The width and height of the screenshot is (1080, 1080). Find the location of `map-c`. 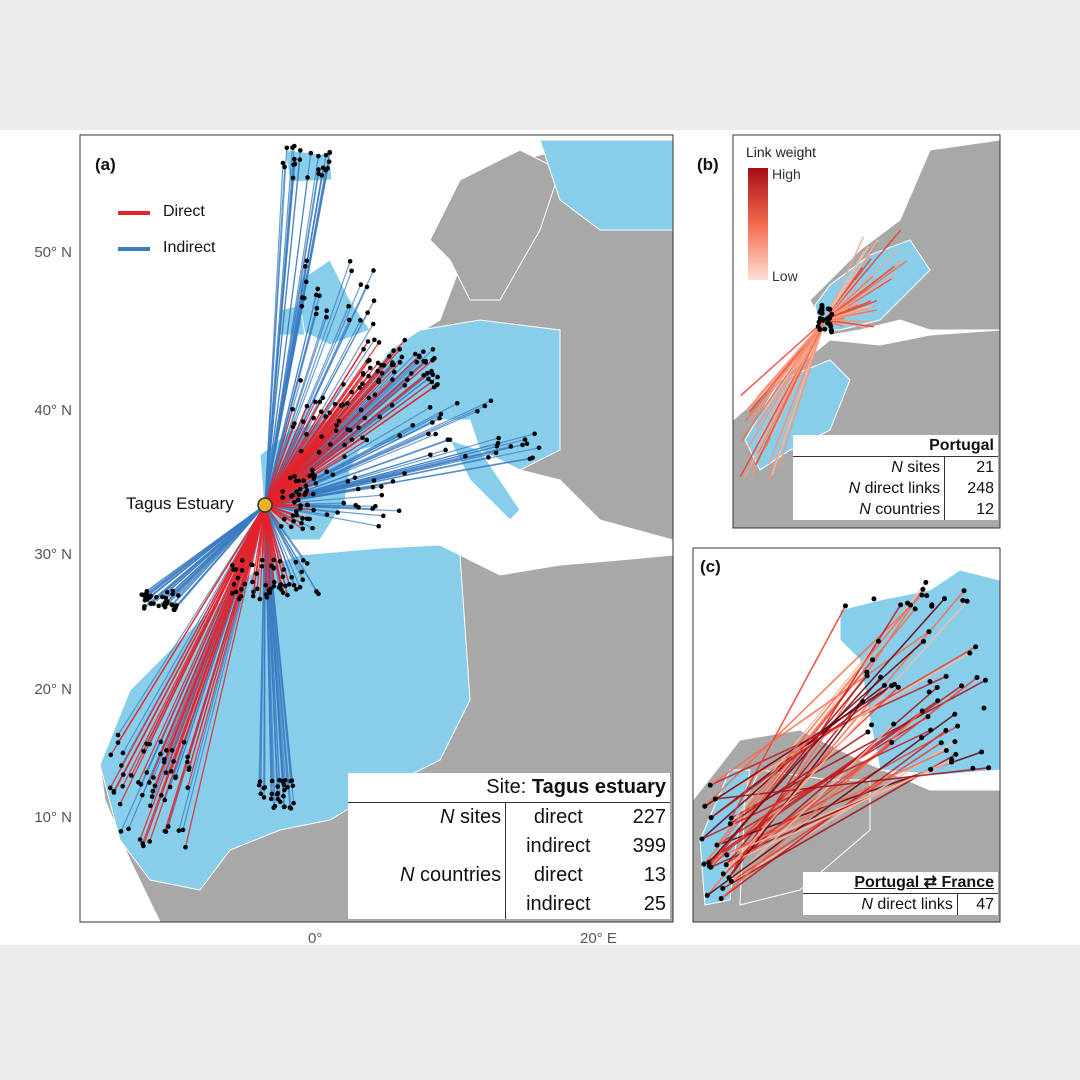

map-c is located at coordinates (846, 735).